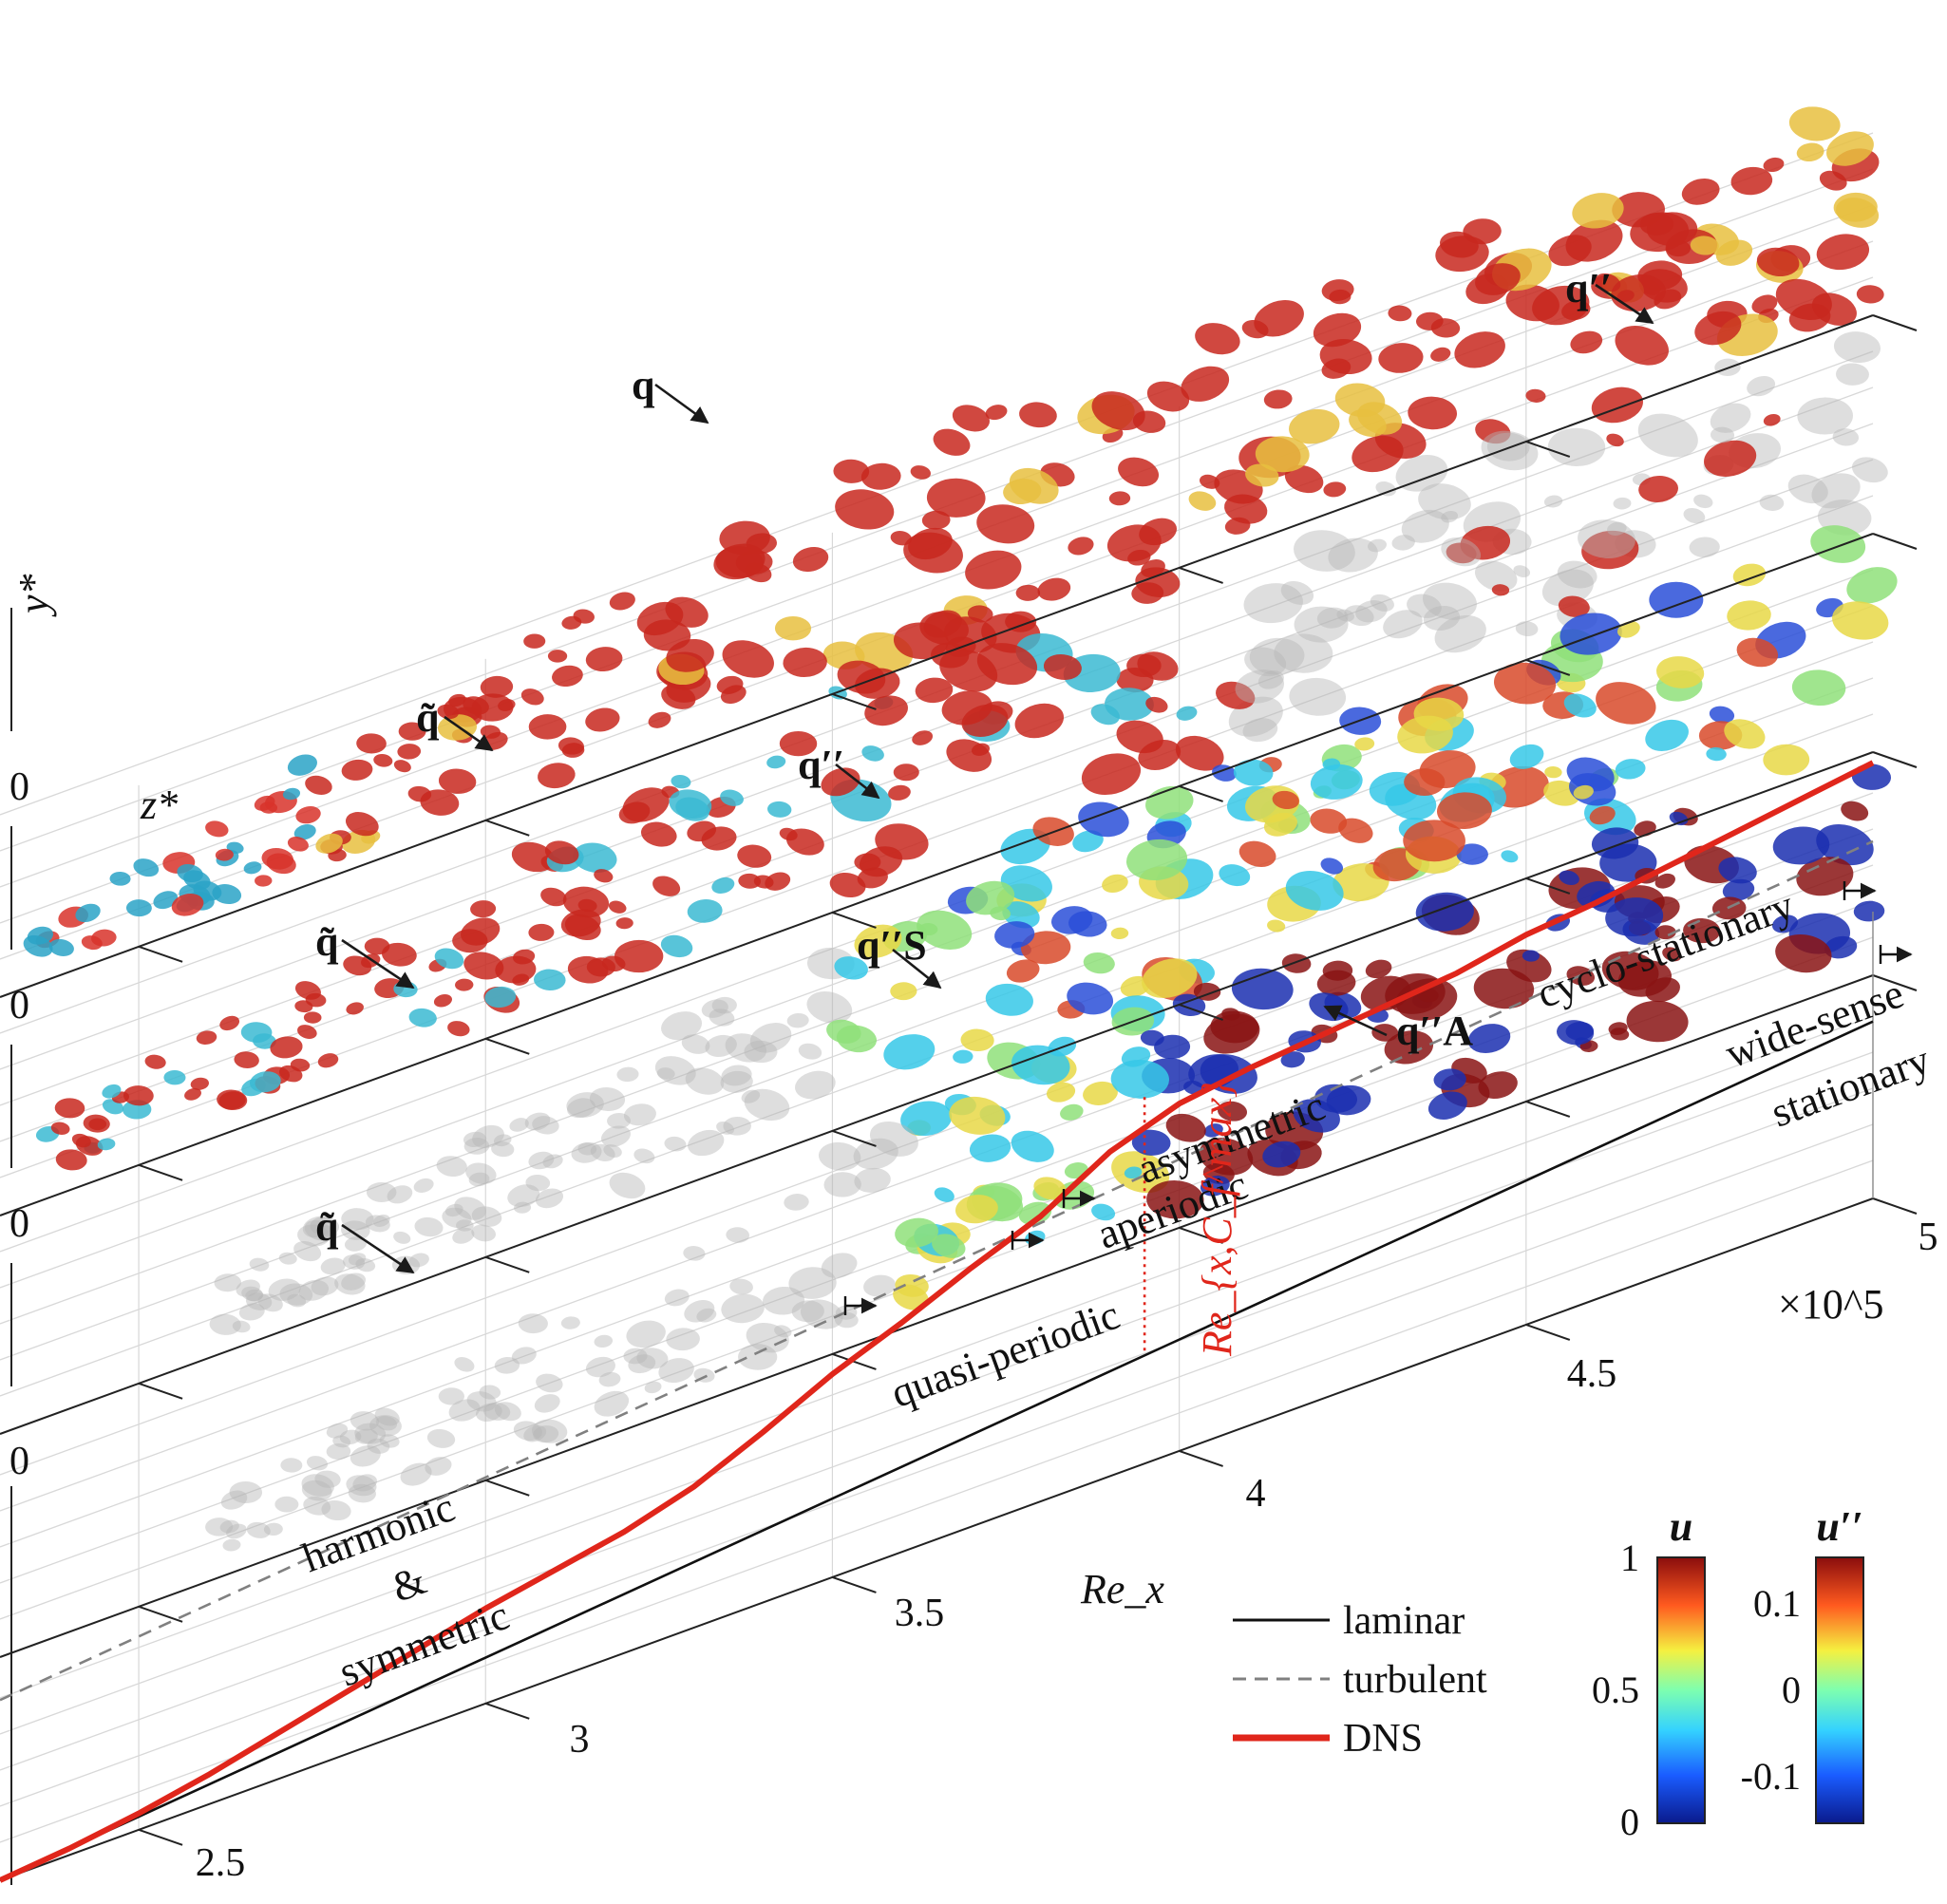  What do you see at coordinates (1383, 1739) in the screenshot?
I see `legend-label: DNS` at bounding box center [1383, 1739].